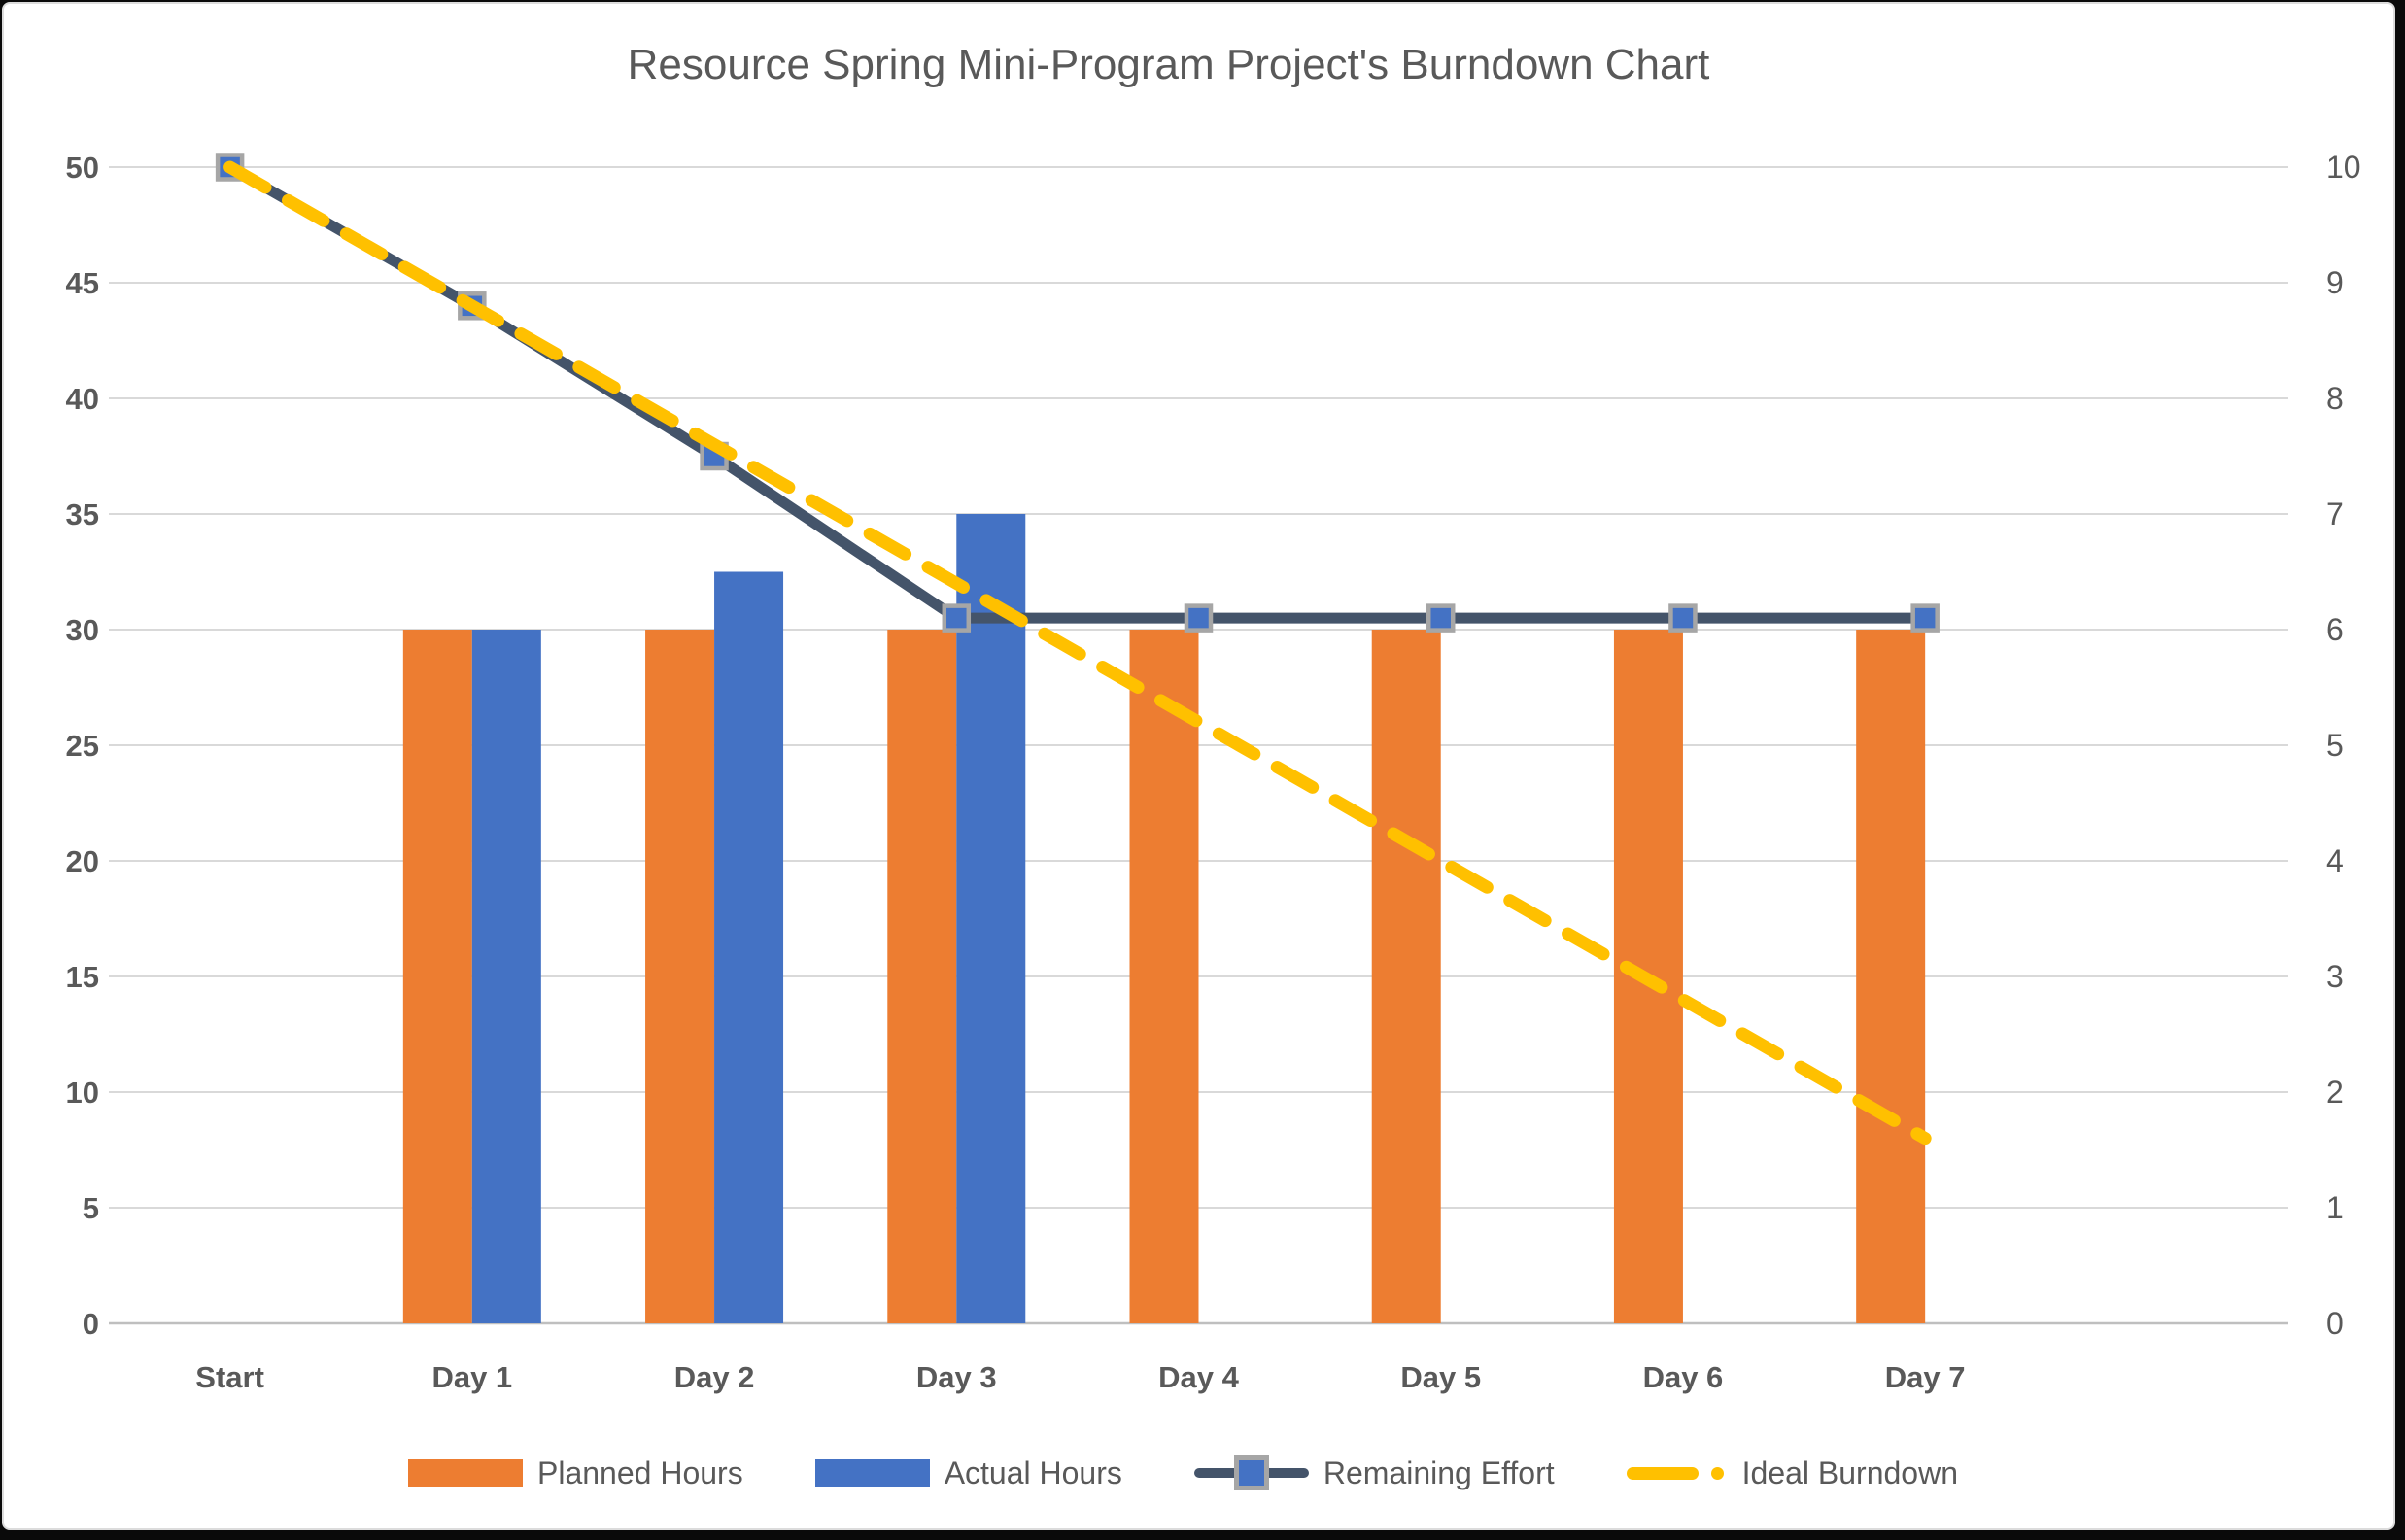 This screenshot has height=1540, width=2405. I want to click on y-axis-label-left: 30, so click(82, 630).